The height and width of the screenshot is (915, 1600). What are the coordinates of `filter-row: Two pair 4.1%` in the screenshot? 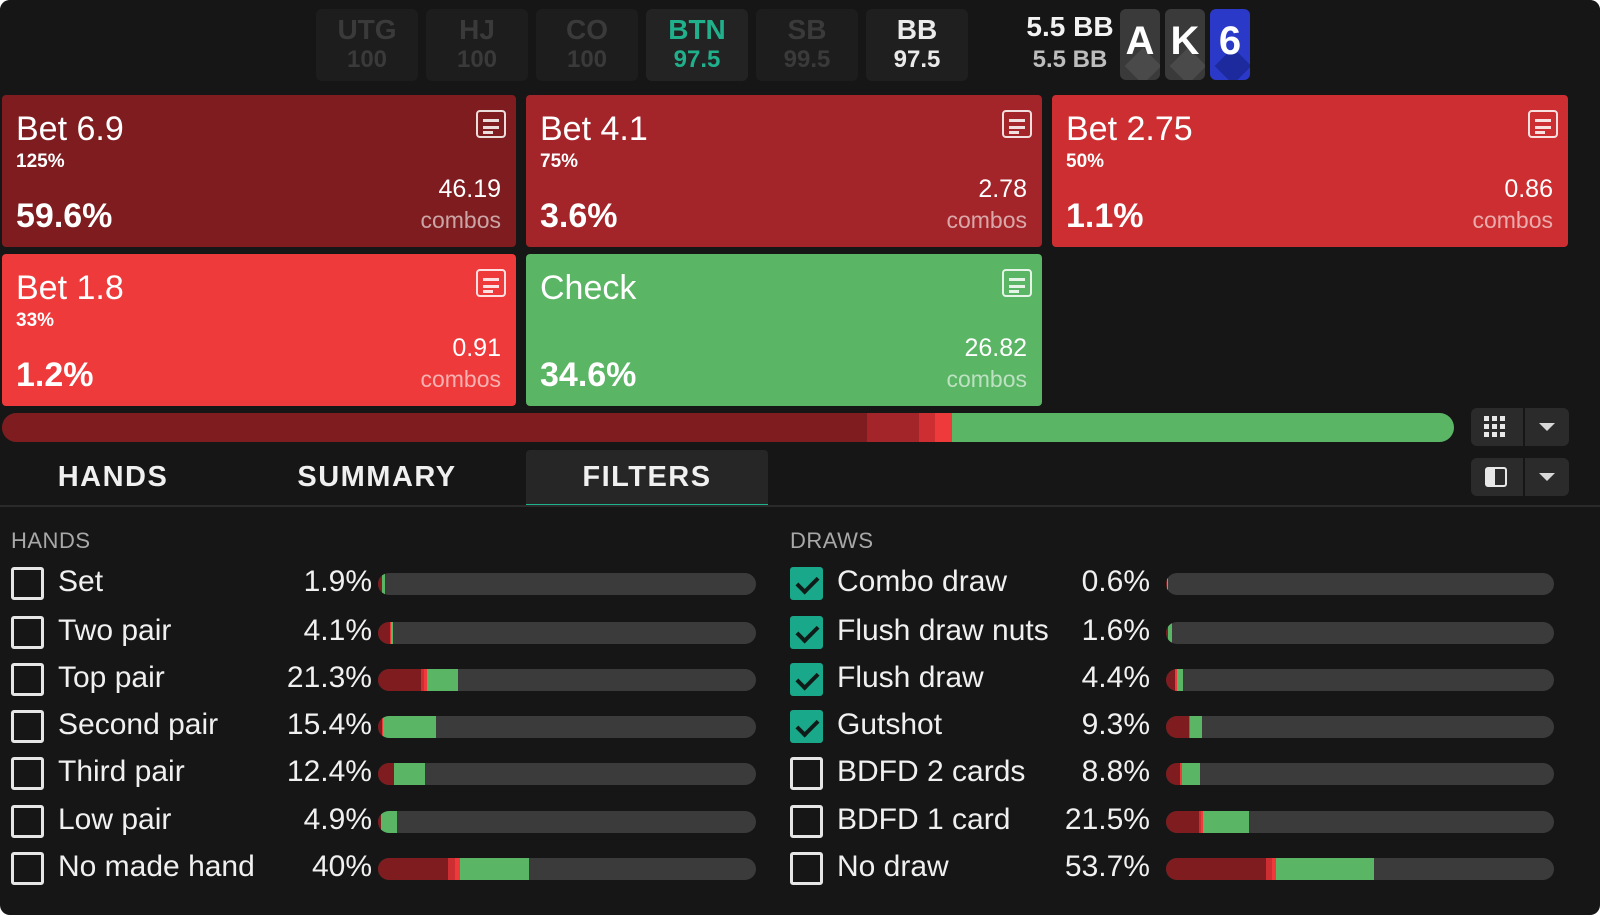 It's located at (391, 632).